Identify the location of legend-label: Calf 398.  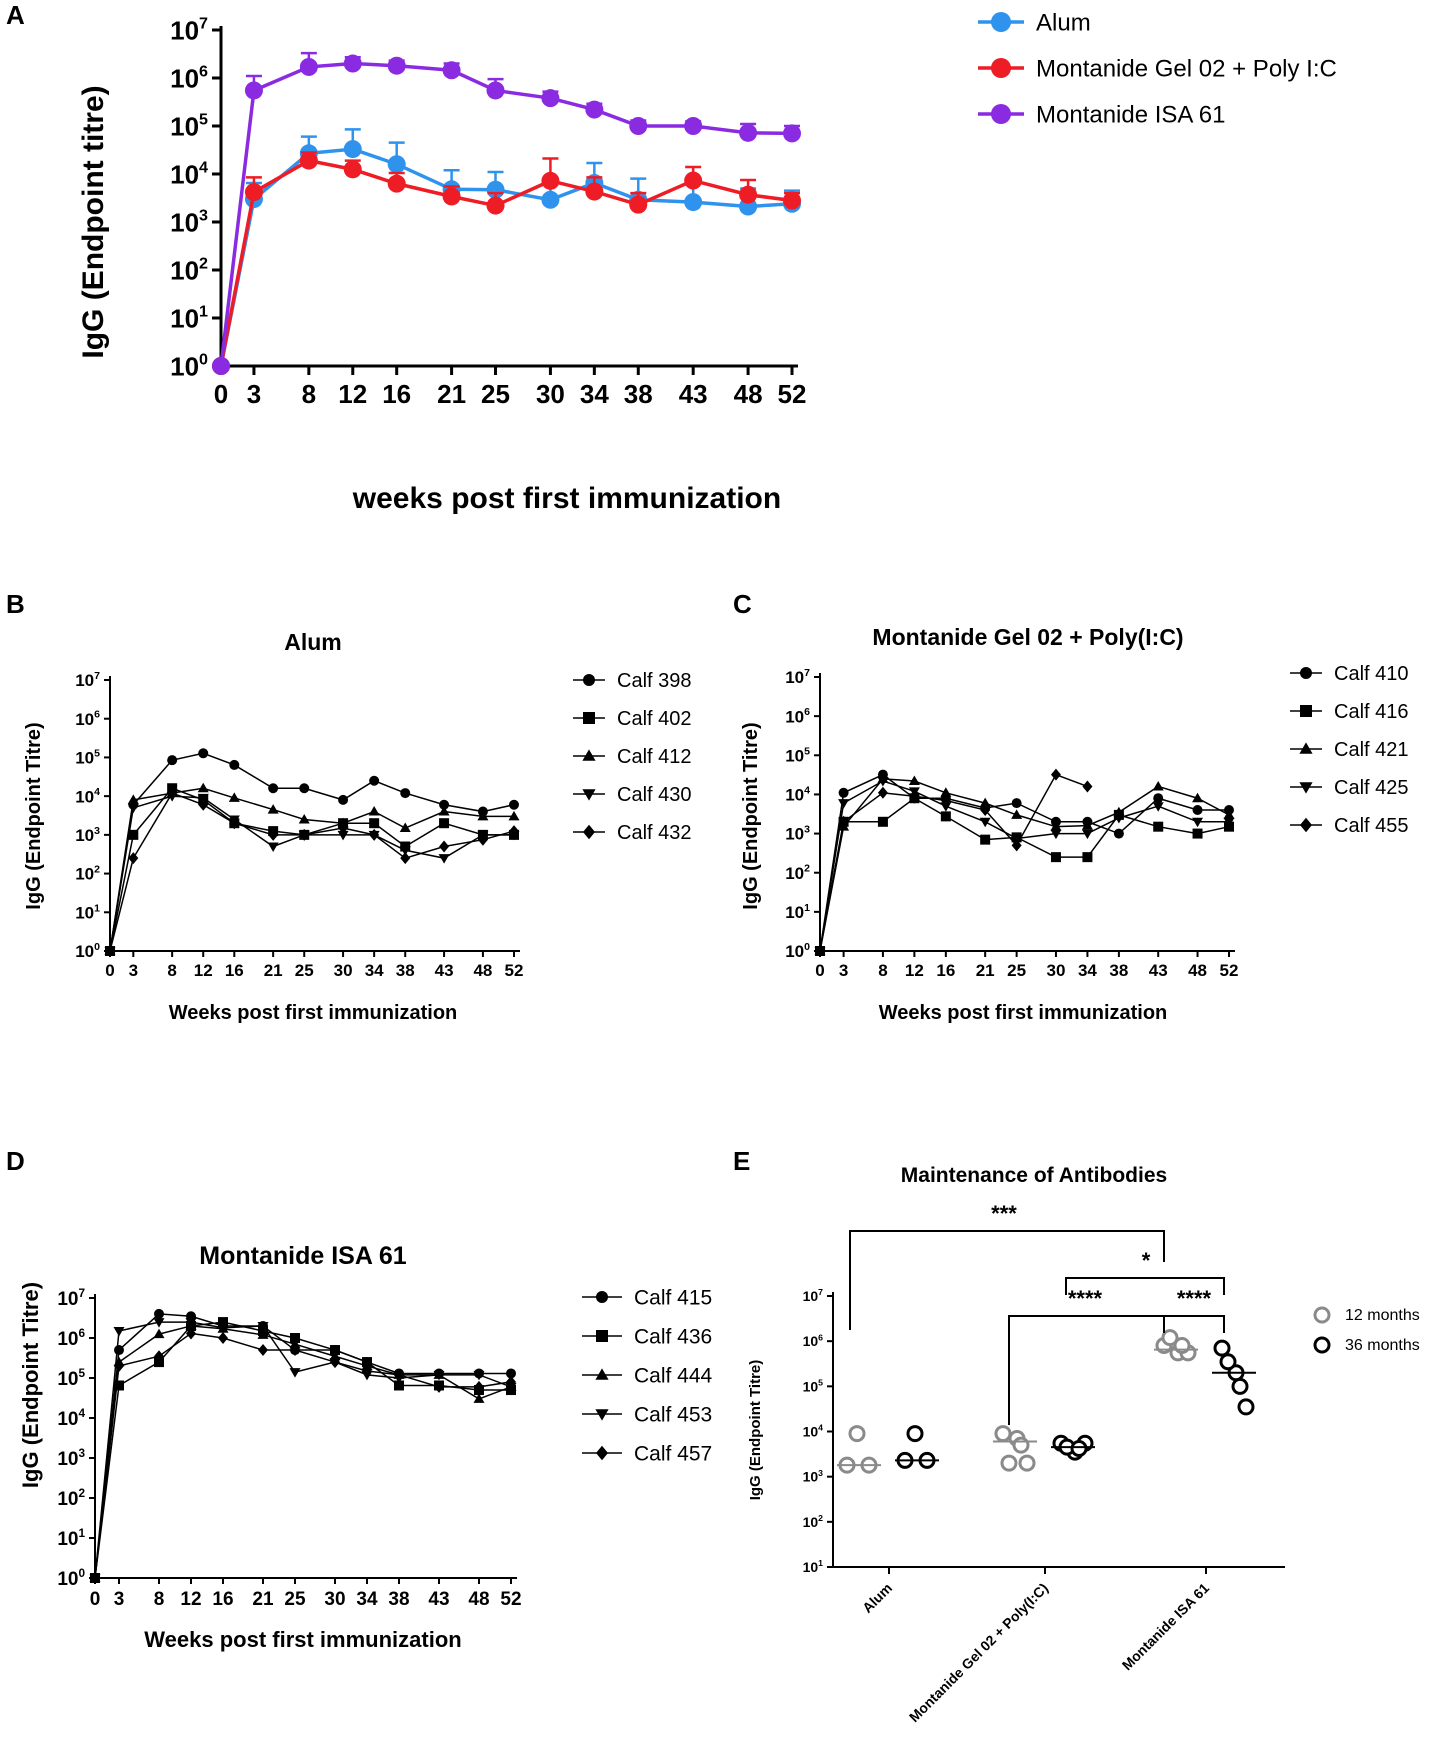
(654, 681).